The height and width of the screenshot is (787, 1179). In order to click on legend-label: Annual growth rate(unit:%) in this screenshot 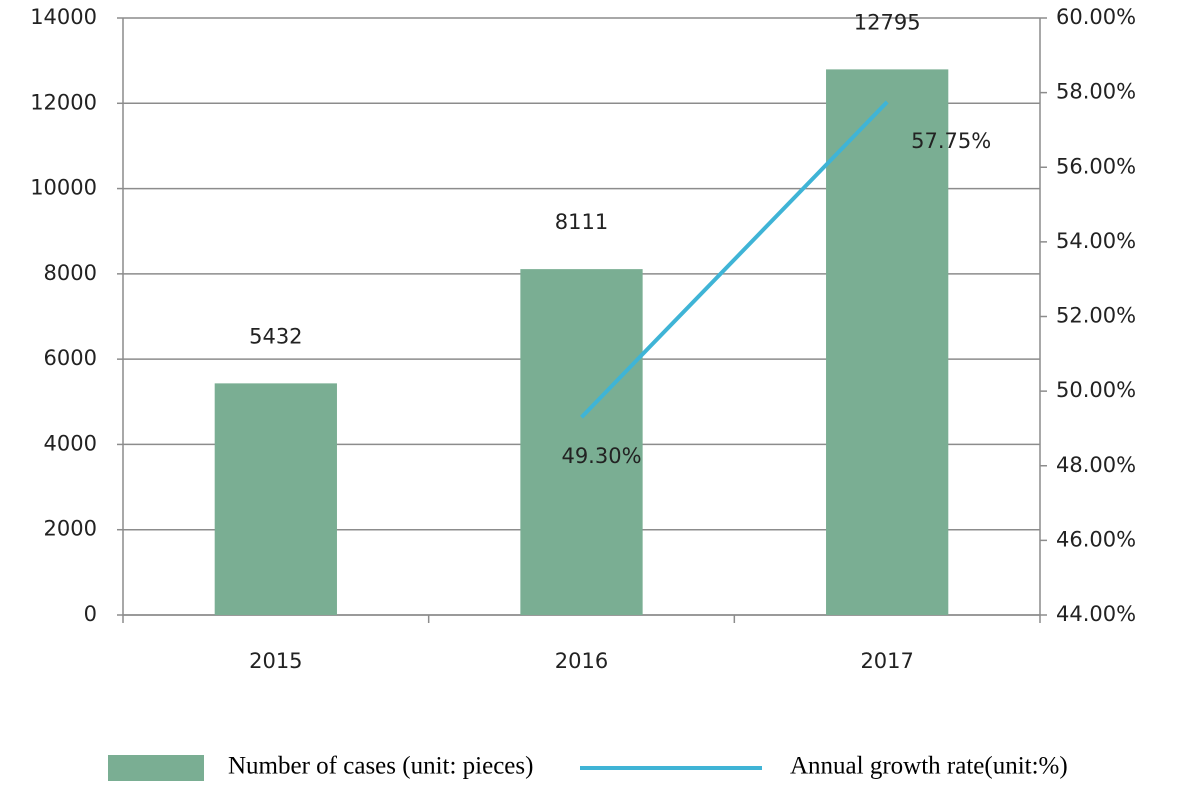, I will do `click(929, 766)`.